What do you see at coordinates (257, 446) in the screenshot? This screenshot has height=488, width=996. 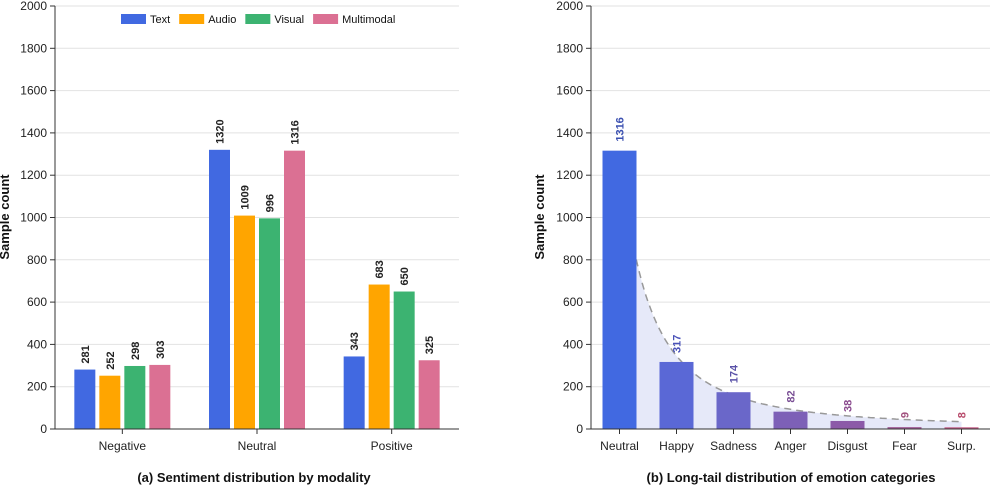 I see `chart-a-xtick-label: Neutral` at bounding box center [257, 446].